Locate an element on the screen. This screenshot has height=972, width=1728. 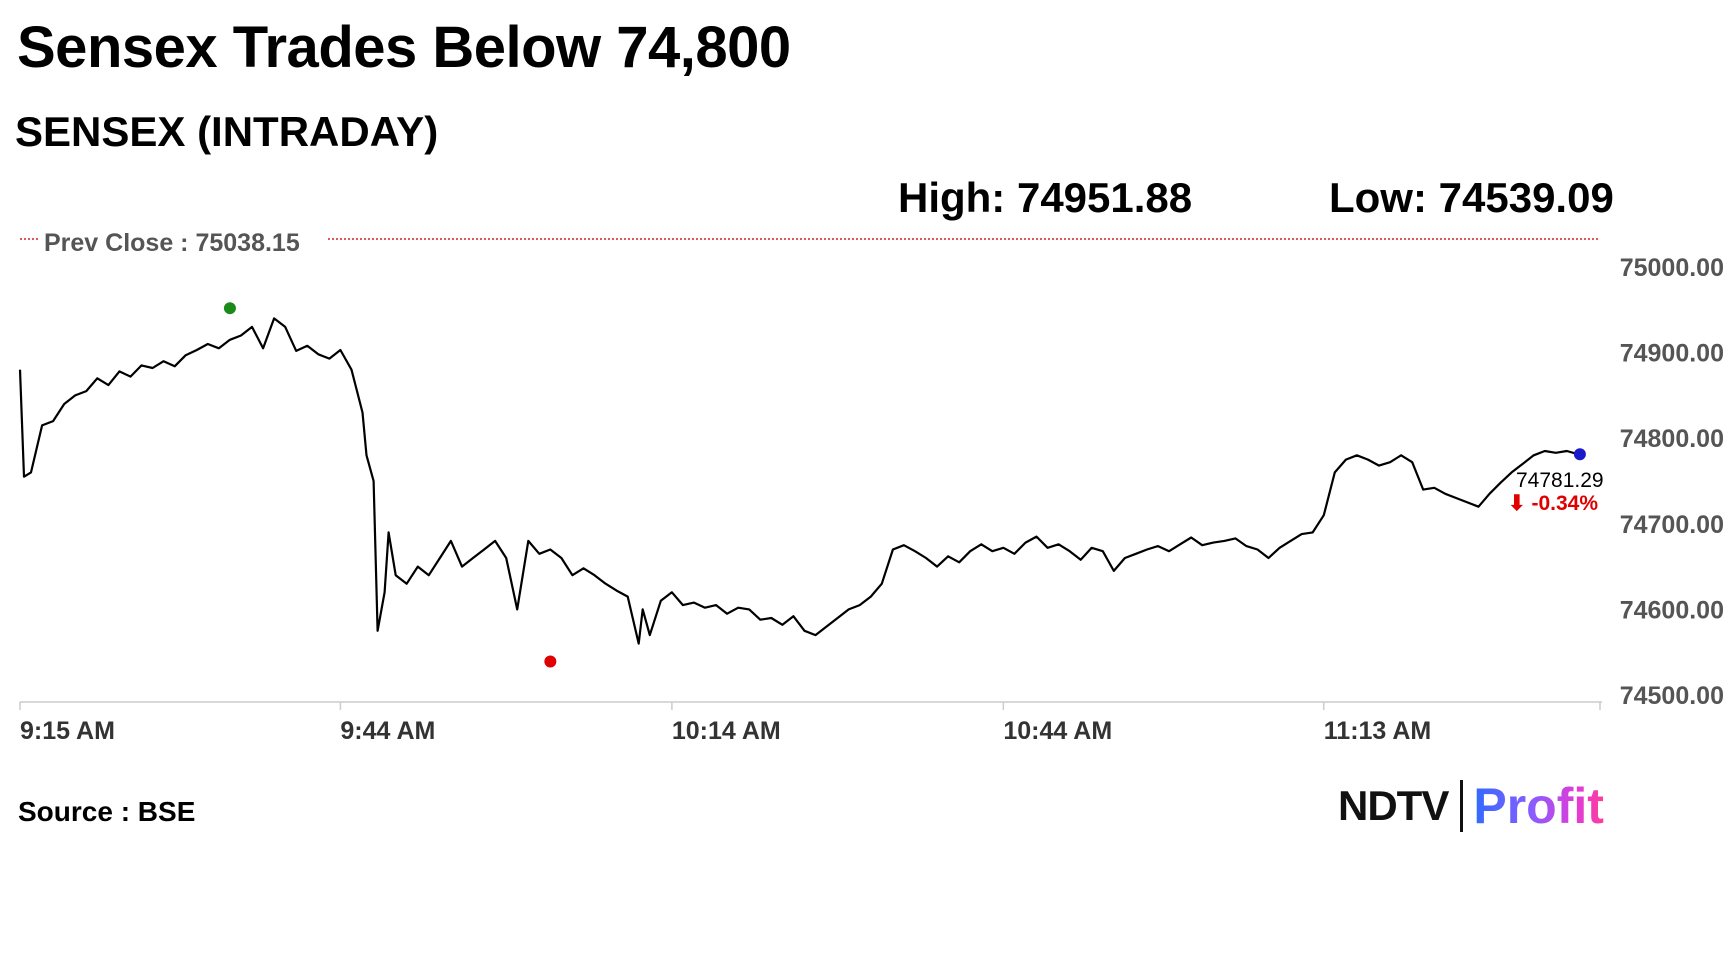
logo-divider is located at coordinates (1462, 806).